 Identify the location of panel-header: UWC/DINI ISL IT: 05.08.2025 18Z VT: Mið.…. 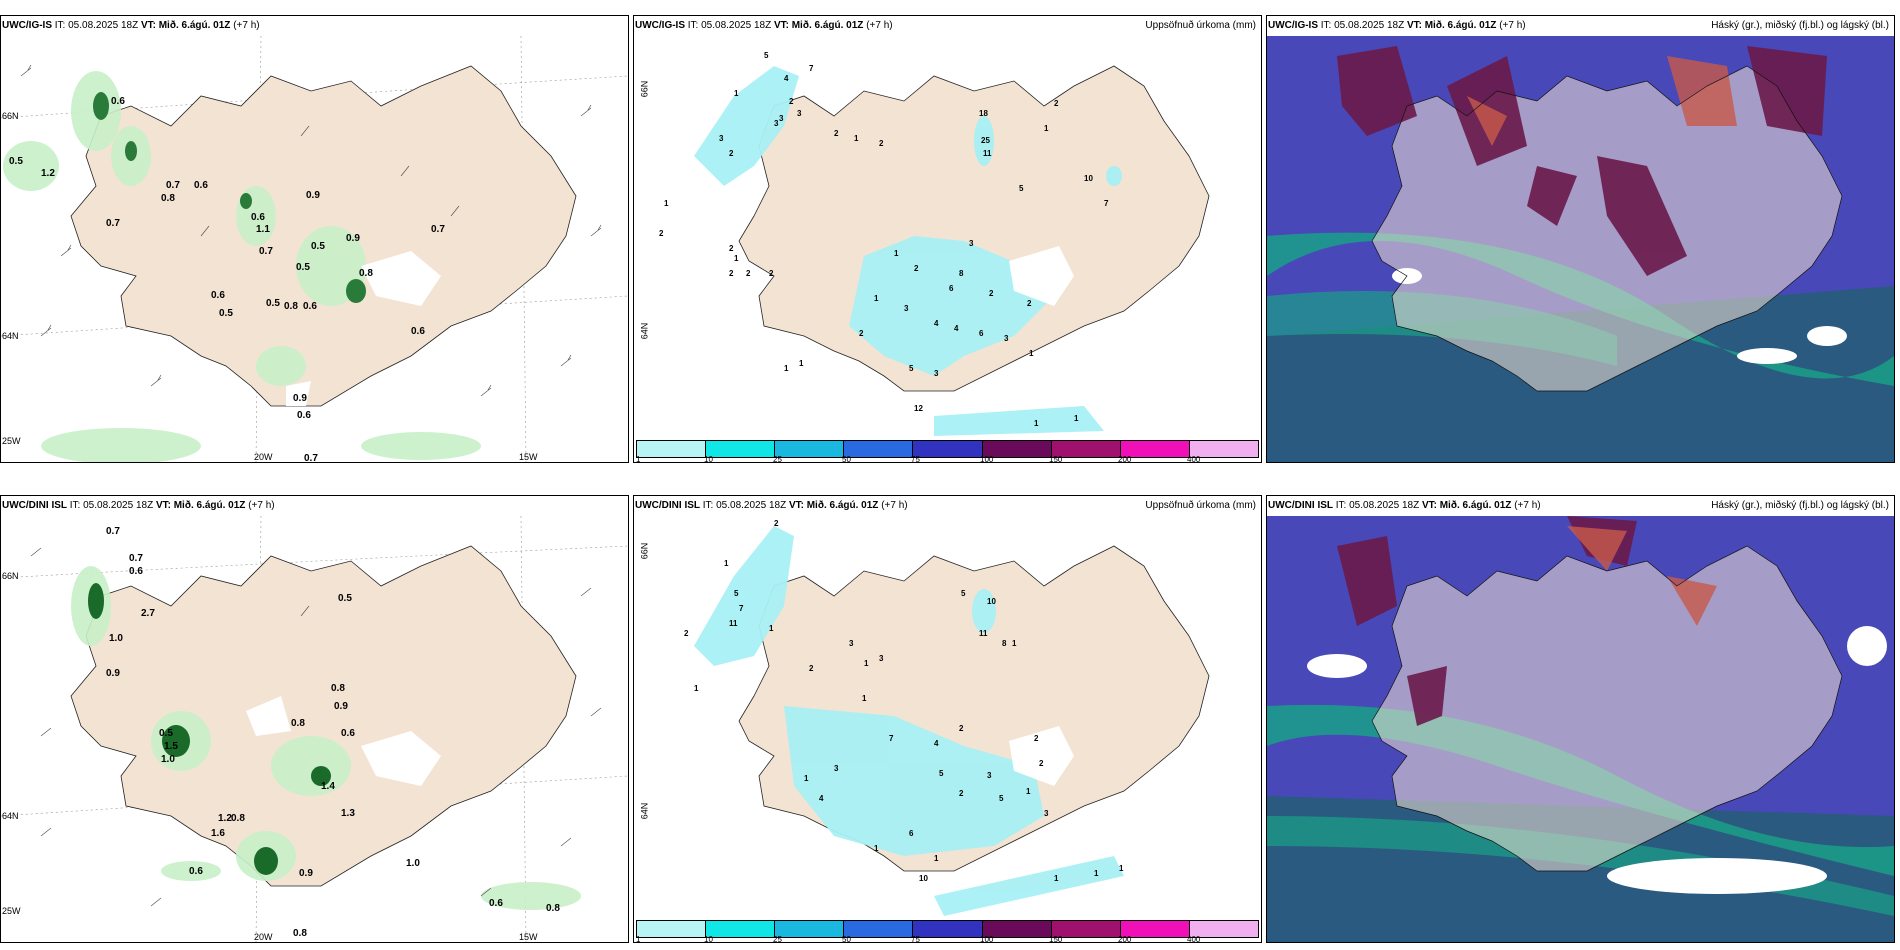
(771, 505).